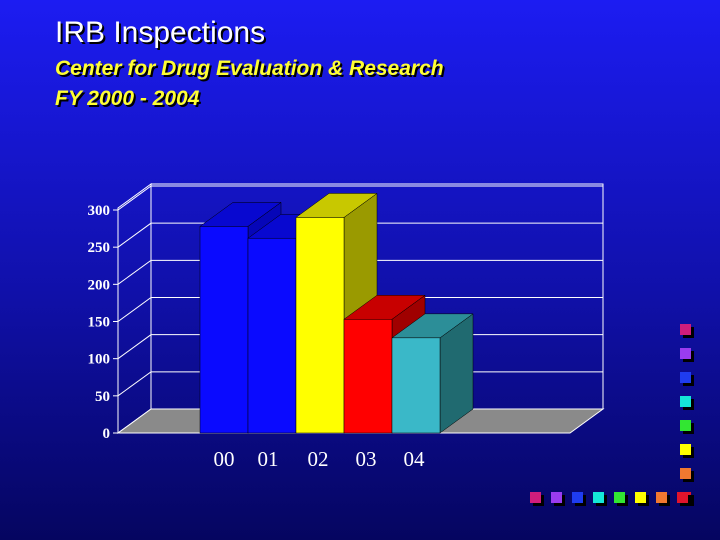  I want to click on y-tick-label: 50, so click(102, 397).